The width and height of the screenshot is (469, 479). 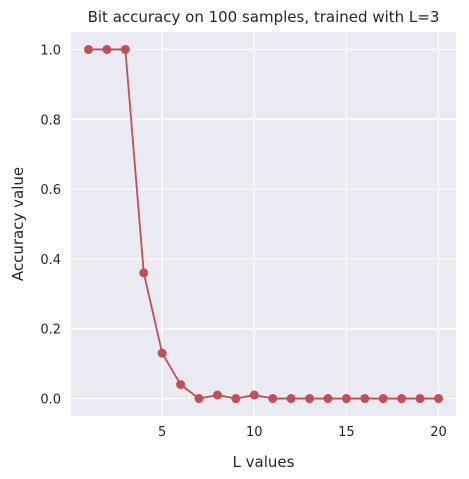 I want to click on y-tick-label: 0.0, so click(x=50, y=400).